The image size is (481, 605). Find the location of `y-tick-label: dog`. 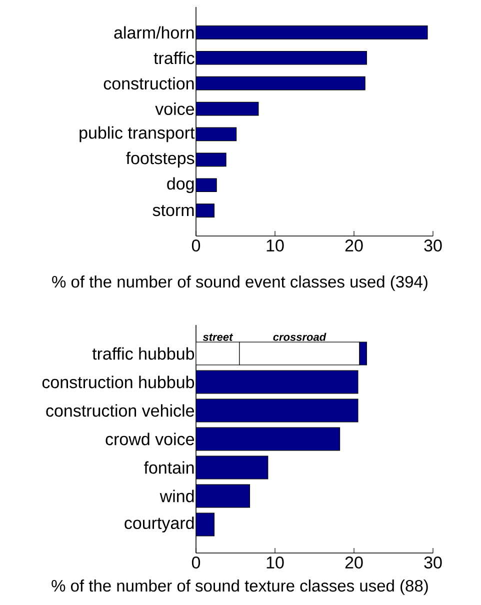

y-tick-label: dog is located at coordinates (180, 185).